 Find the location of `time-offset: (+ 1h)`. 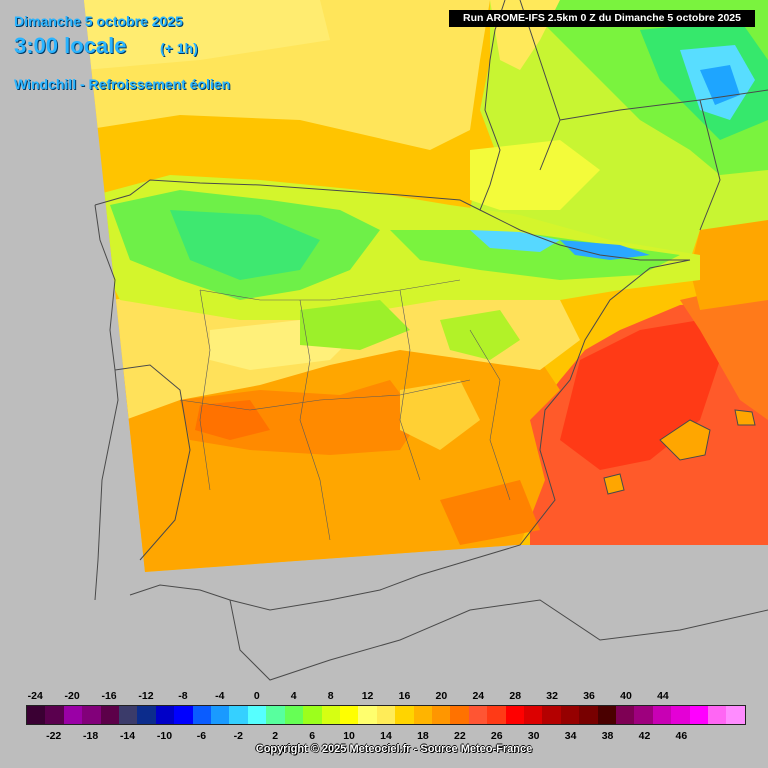

time-offset: (+ 1h) is located at coordinates (179, 48).